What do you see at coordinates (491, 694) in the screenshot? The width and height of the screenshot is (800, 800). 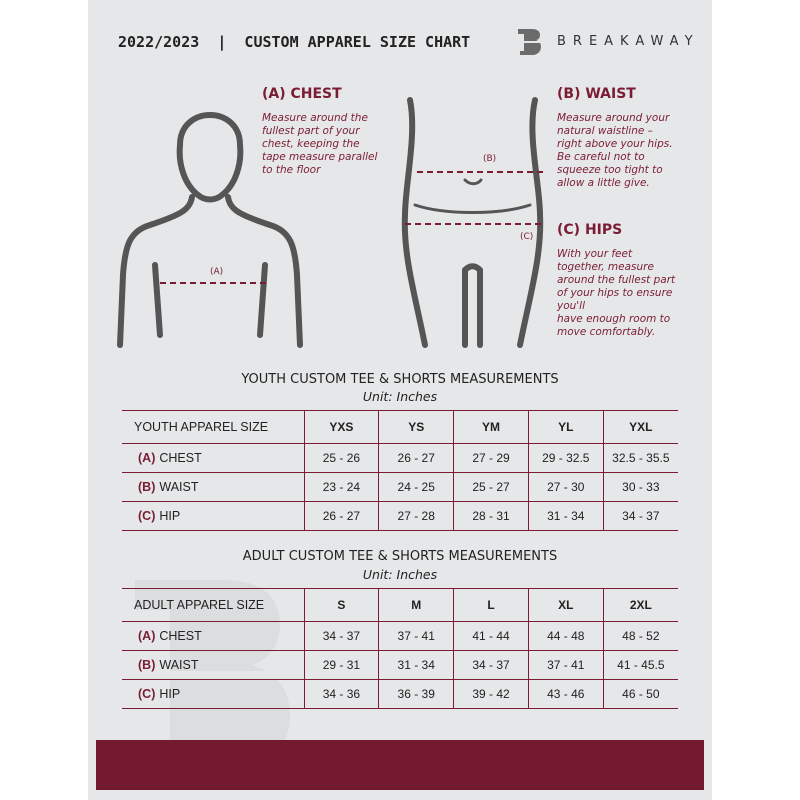 I see `table-cell: 39 - 42` at bounding box center [491, 694].